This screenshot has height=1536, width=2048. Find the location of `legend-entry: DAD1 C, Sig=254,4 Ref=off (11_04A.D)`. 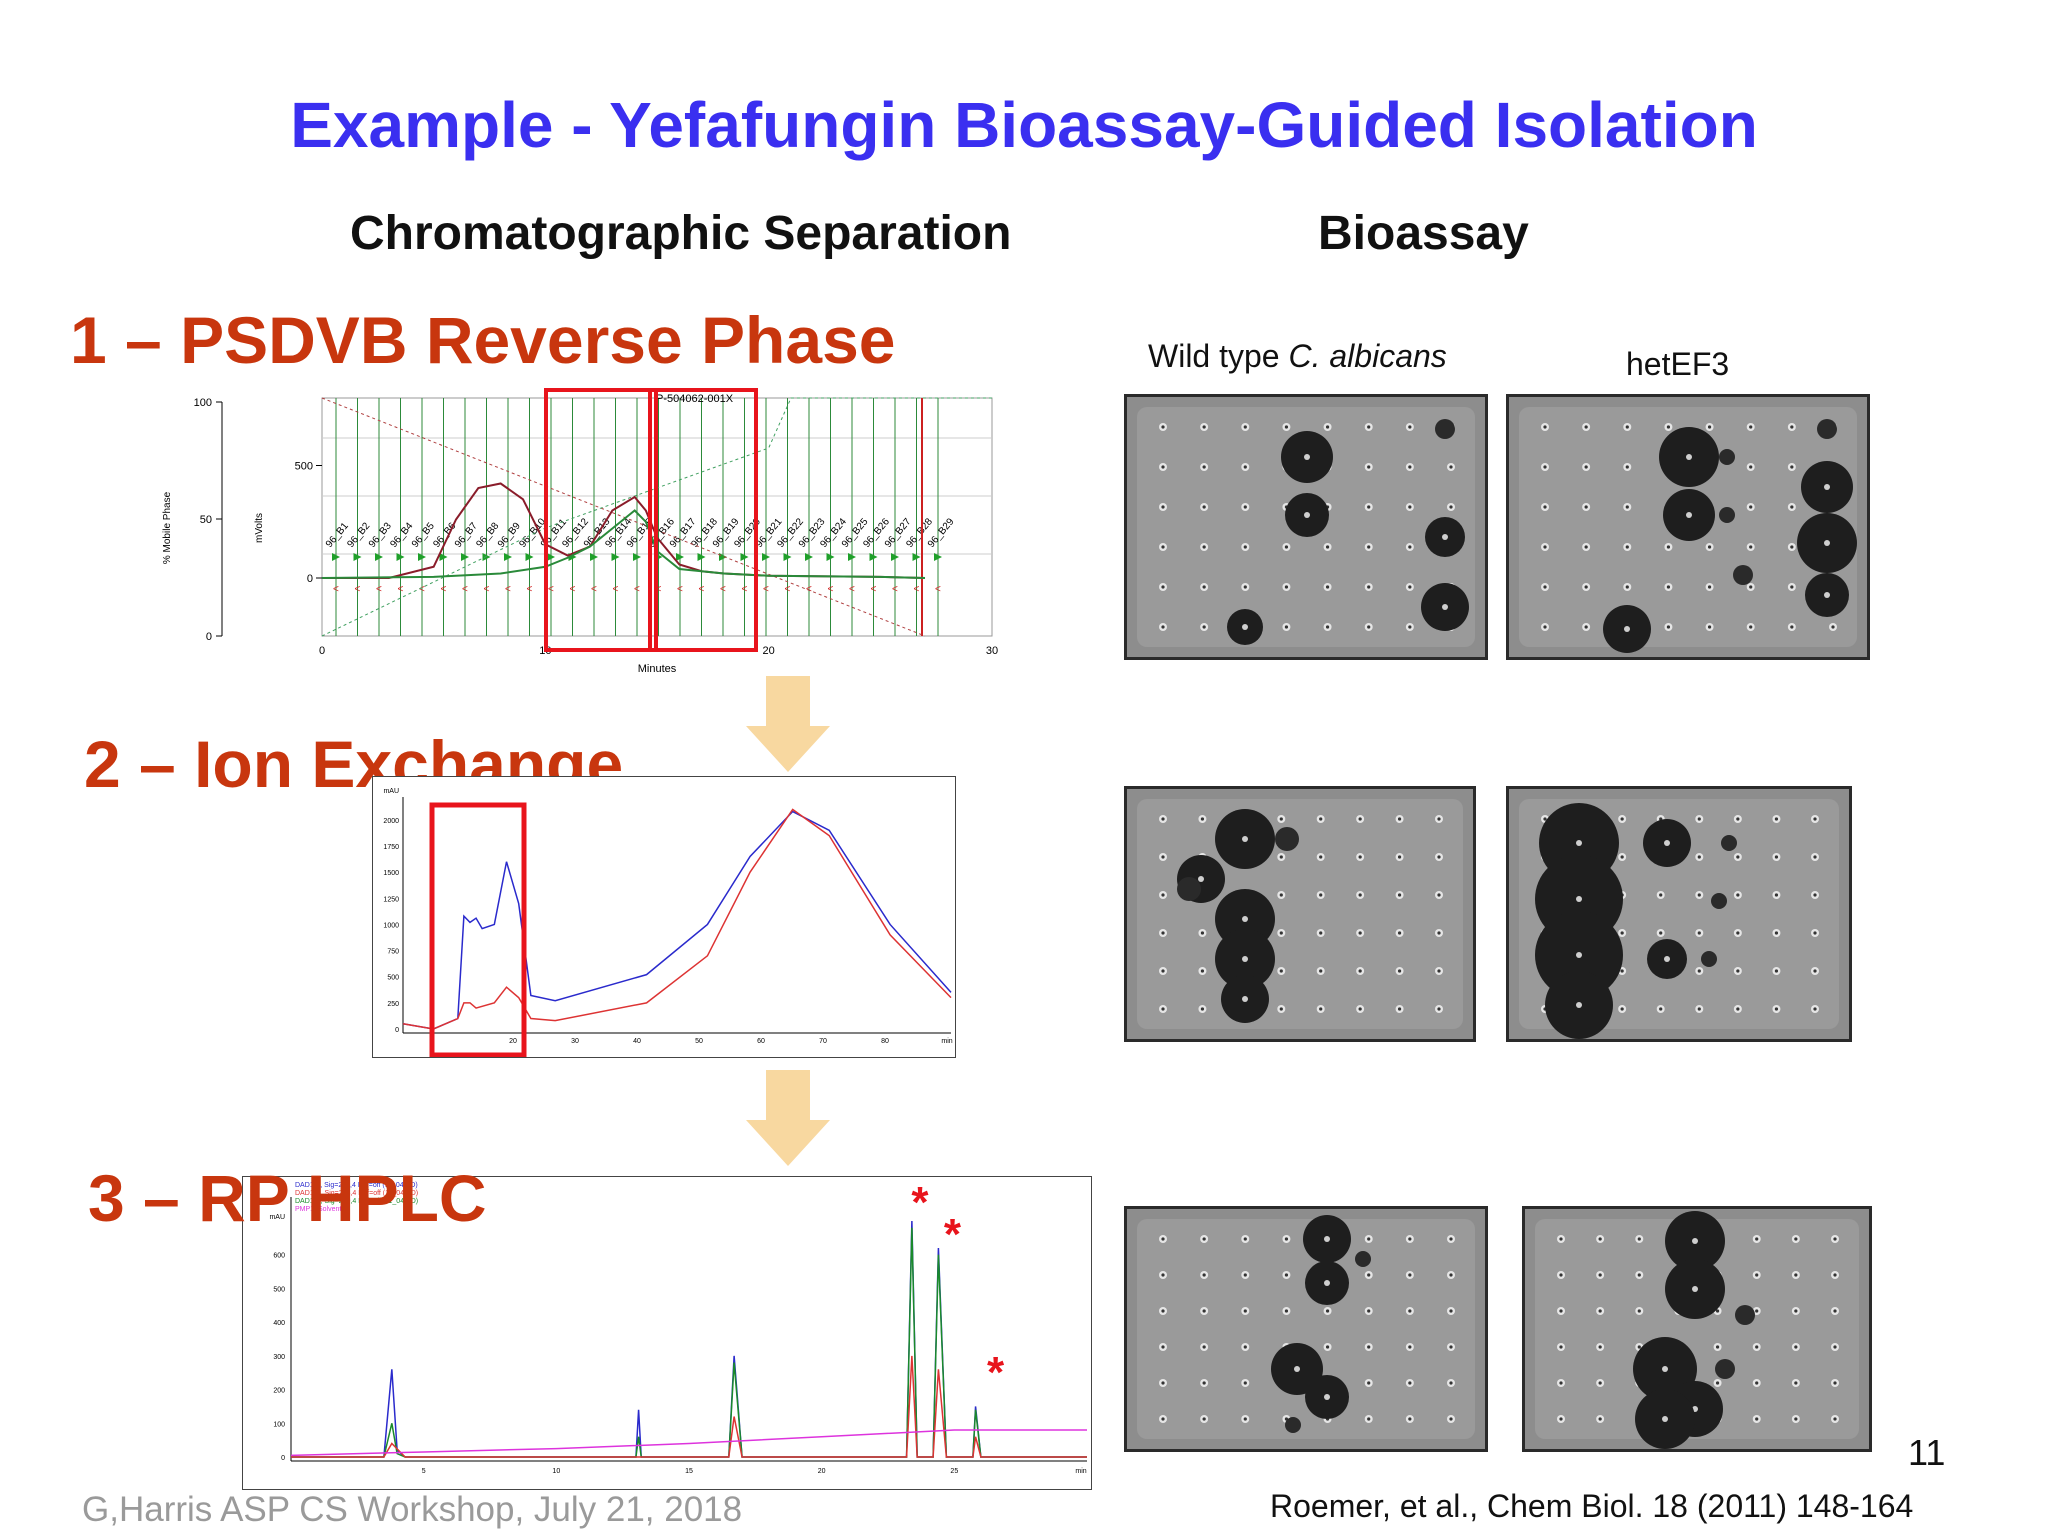

legend-entry: DAD1 C, Sig=254,4 Ref=off (11_04A.D) is located at coordinates (356, 1193).